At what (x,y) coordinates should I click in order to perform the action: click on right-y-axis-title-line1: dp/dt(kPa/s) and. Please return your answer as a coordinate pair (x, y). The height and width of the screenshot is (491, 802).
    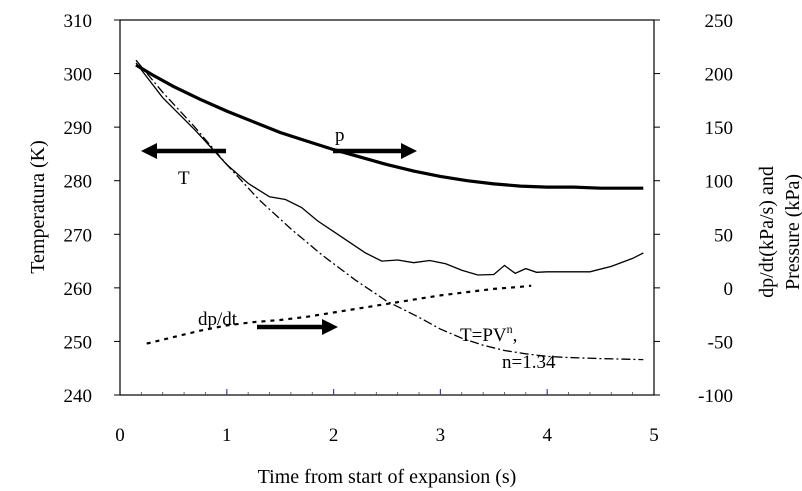
    Looking at the image, I should click on (767, 232).